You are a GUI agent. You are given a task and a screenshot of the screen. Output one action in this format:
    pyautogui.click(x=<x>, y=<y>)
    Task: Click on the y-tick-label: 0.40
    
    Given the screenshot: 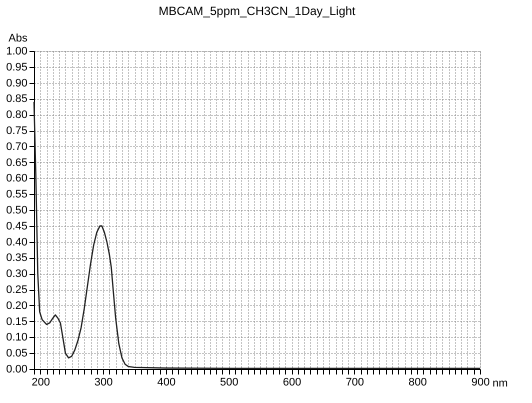 What is the action you would take?
    pyautogui.click(x=17, y=242)
    